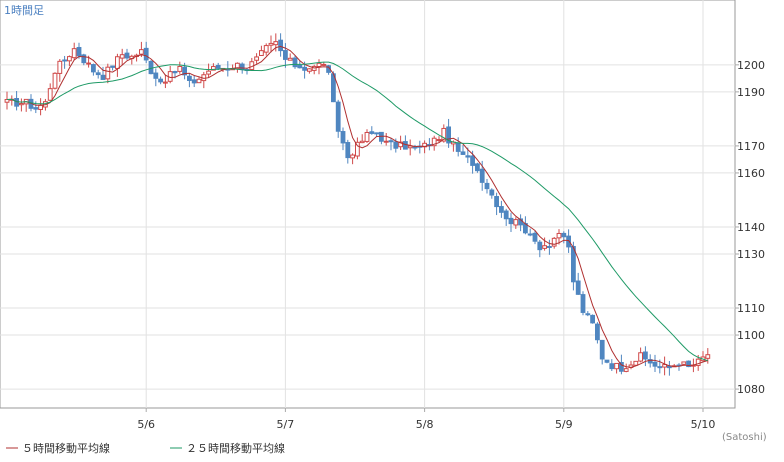 The height and width of the screenshot is (462, 784). I want to click on x-tick-label: 5/9, so click(564, 424).